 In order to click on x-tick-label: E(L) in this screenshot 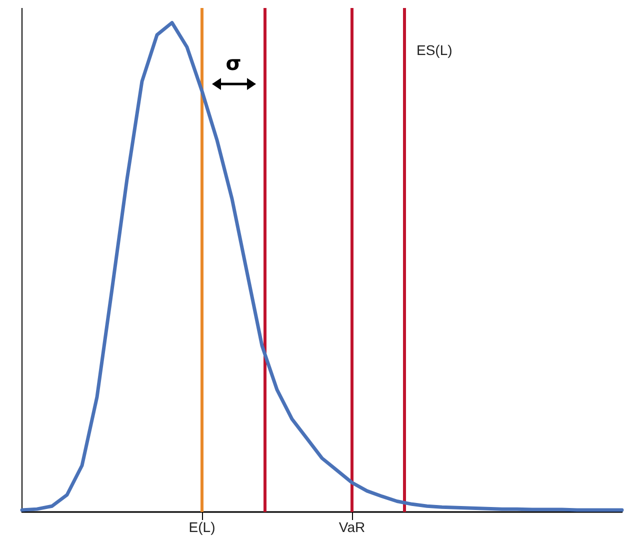, I will do `click(202, 527)`.